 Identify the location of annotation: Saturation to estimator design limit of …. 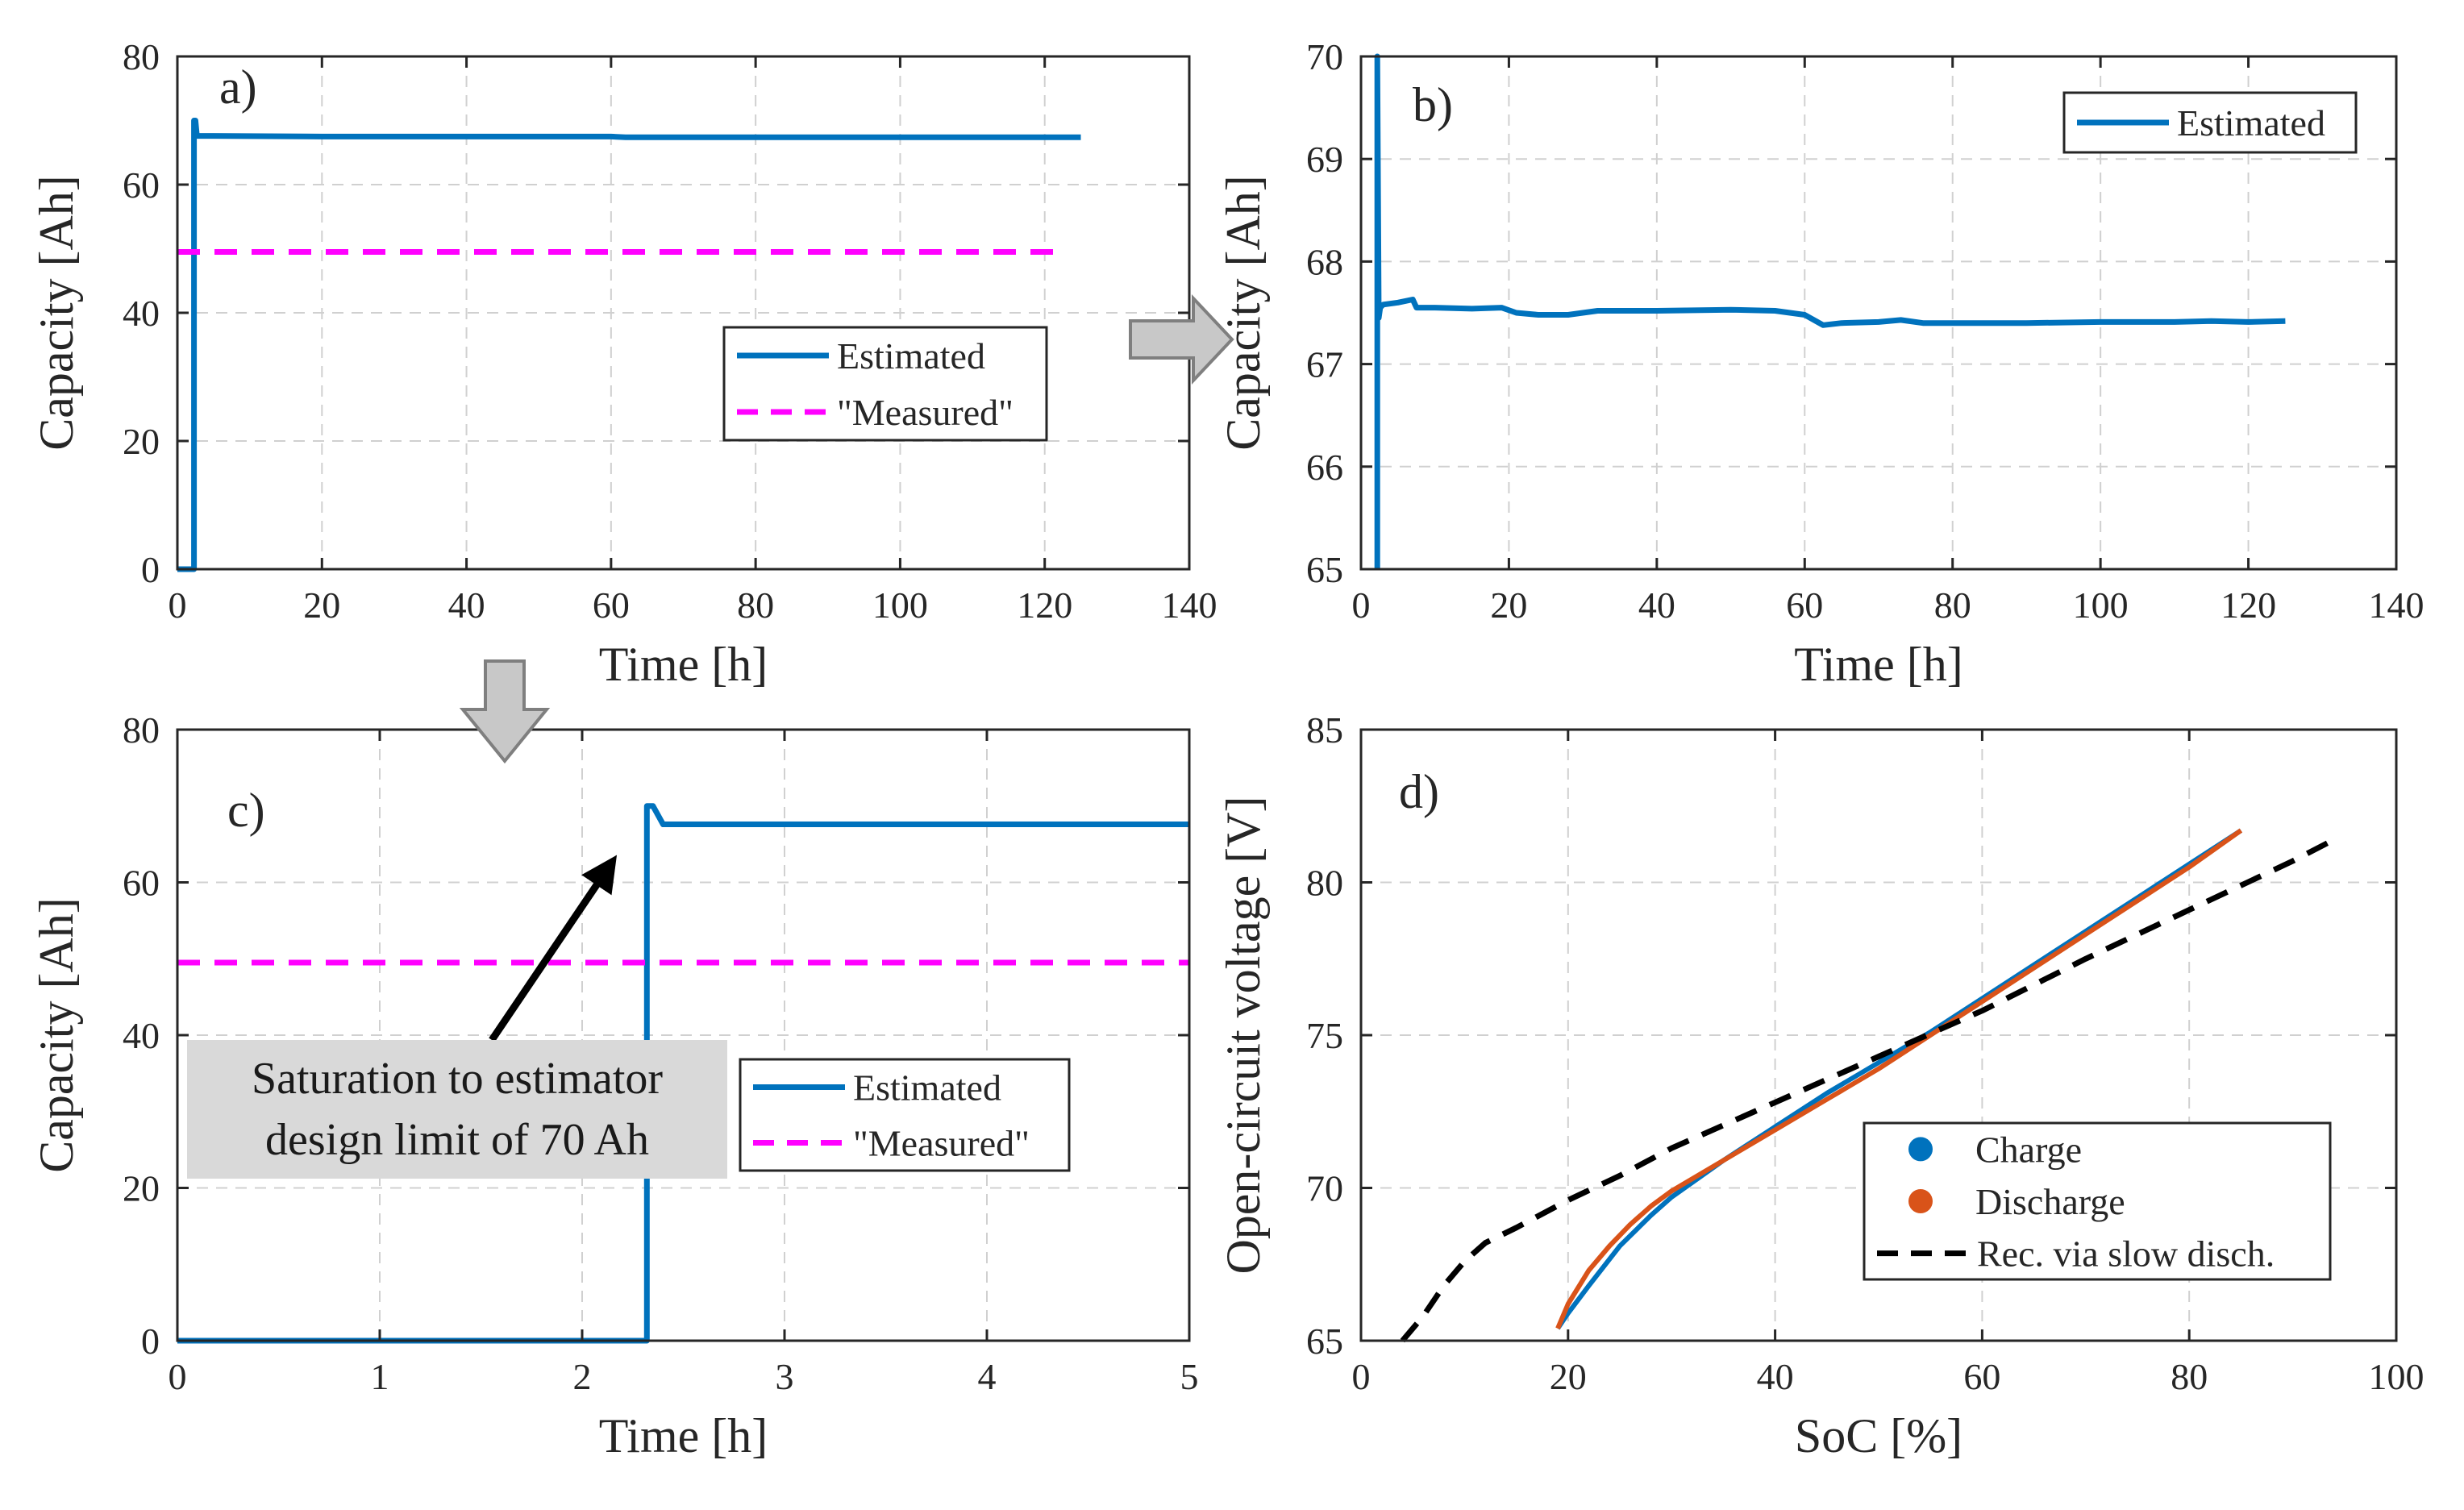
(457, 1017).